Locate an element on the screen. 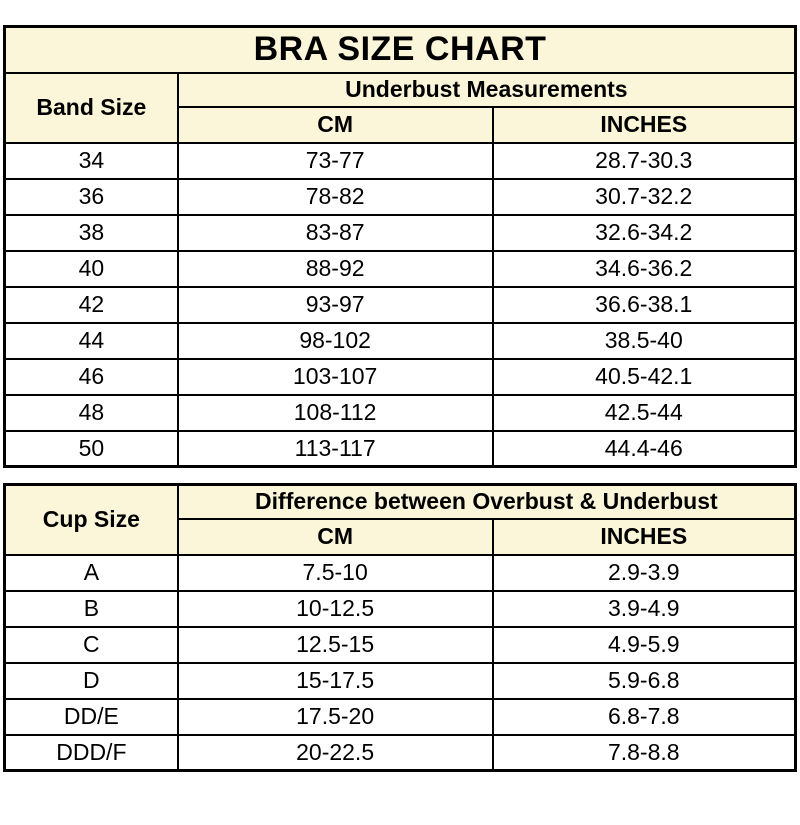 The height and width of the screenshot is (825, 800). band-size-cell: 44 is located at coordinates (91, 340).